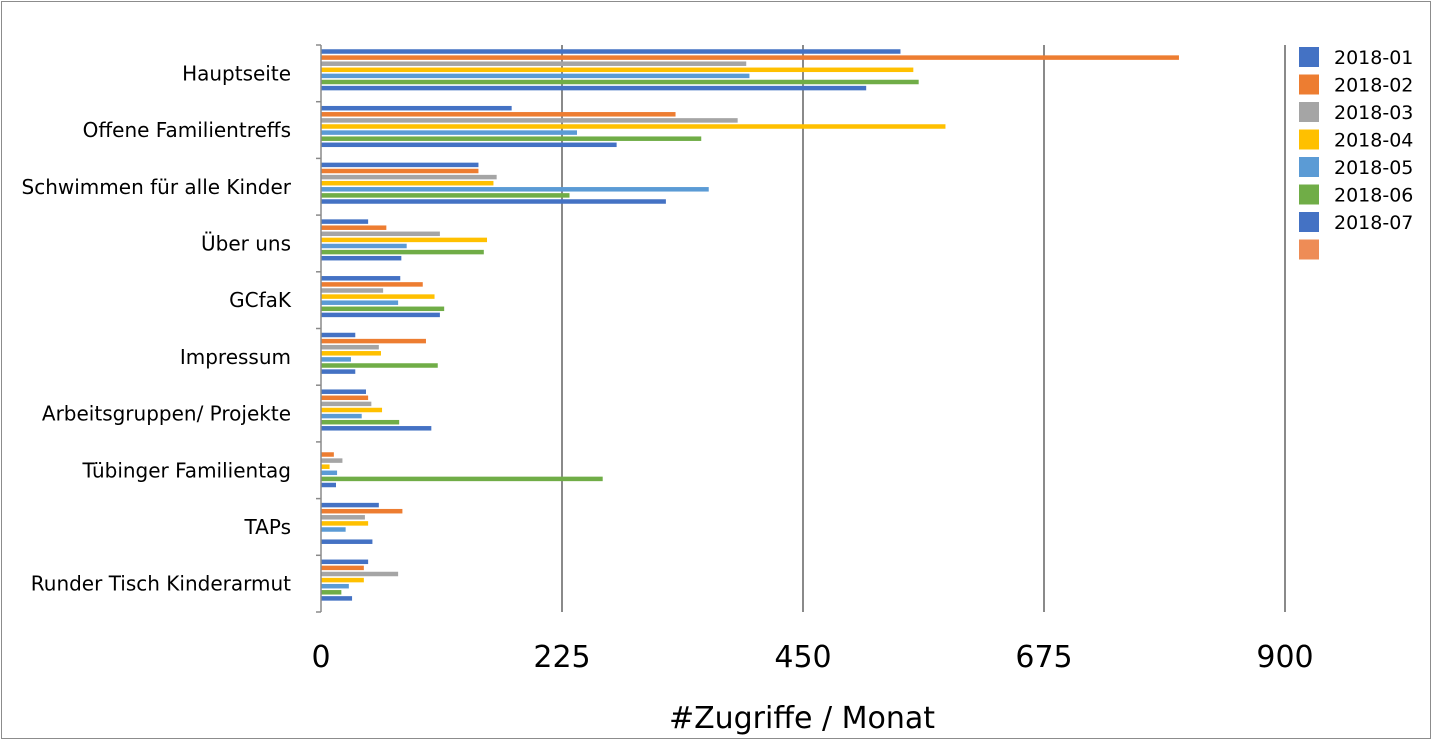 The image size is (1434, 742). Describe the element at coordinates (319, 328) in the screenshot. I see `category-axis` at that location.